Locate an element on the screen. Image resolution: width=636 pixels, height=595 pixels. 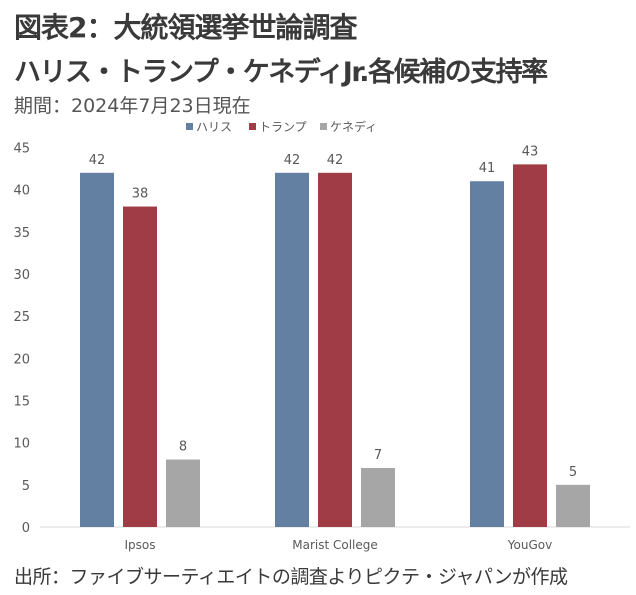
x-tick-label: Marist College is located at coordinates (335, 545).